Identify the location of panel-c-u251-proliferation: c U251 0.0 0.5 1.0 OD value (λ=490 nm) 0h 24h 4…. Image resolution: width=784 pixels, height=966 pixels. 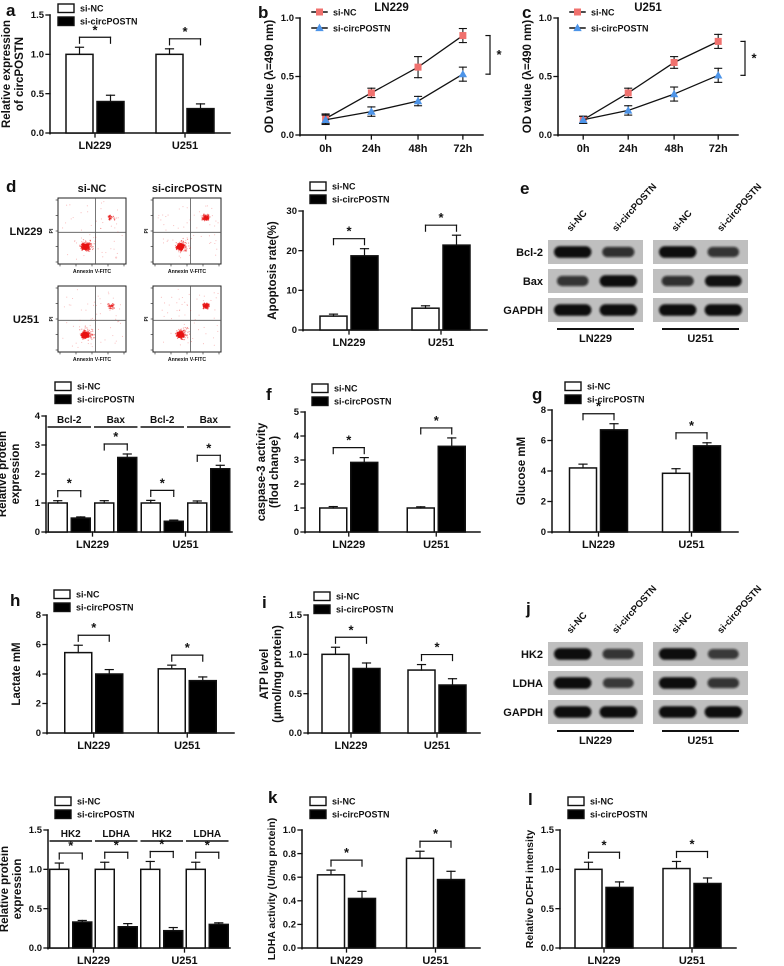
(647, 82).